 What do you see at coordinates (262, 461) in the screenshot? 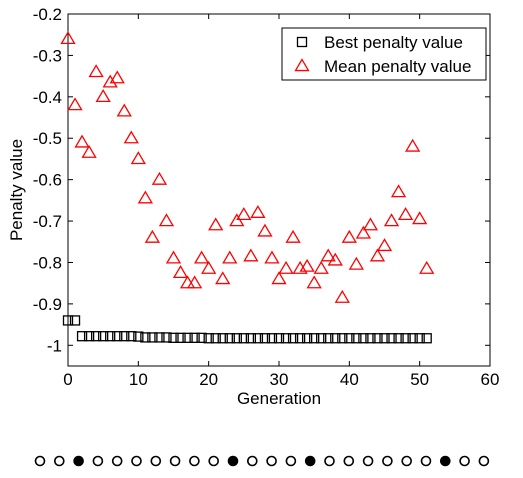
I see `decorative-circles` at bounding box center [262, 461].